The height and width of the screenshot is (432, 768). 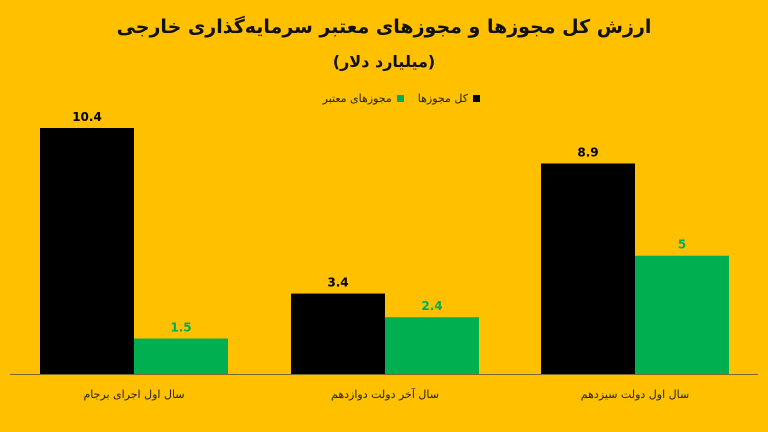 I want to click on data-label-valid-2: 5, so click(x=682, y=245).